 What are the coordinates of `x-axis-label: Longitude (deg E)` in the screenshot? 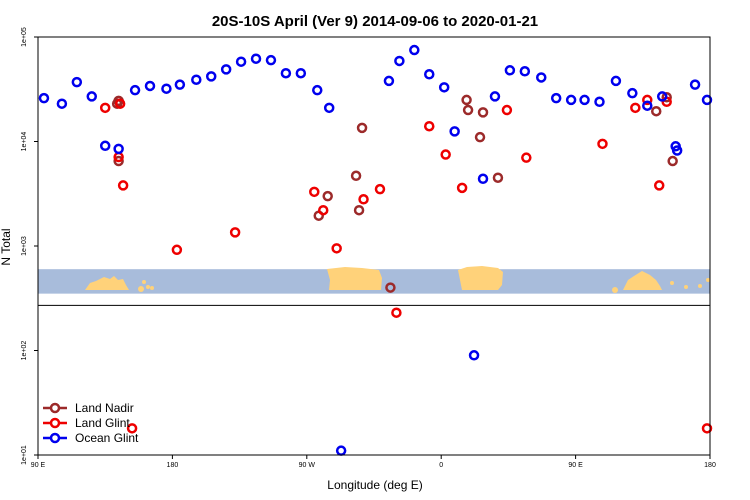 It's located at (374, 485).